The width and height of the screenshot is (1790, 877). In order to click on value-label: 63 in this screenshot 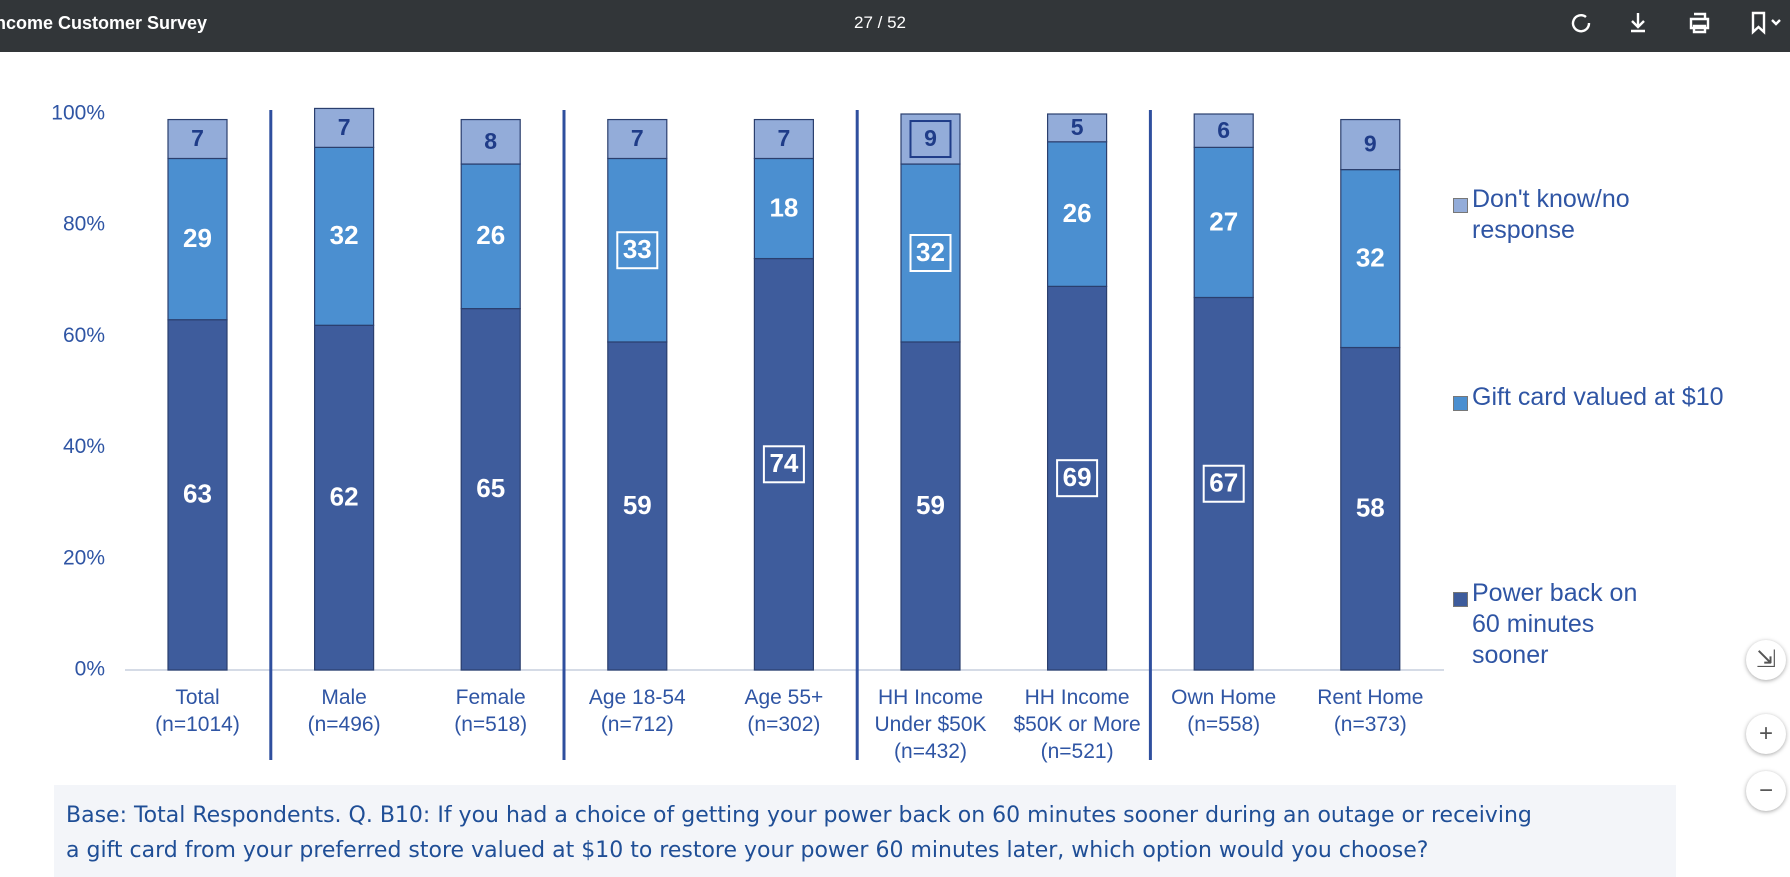, I will do `click(197, 494)`.